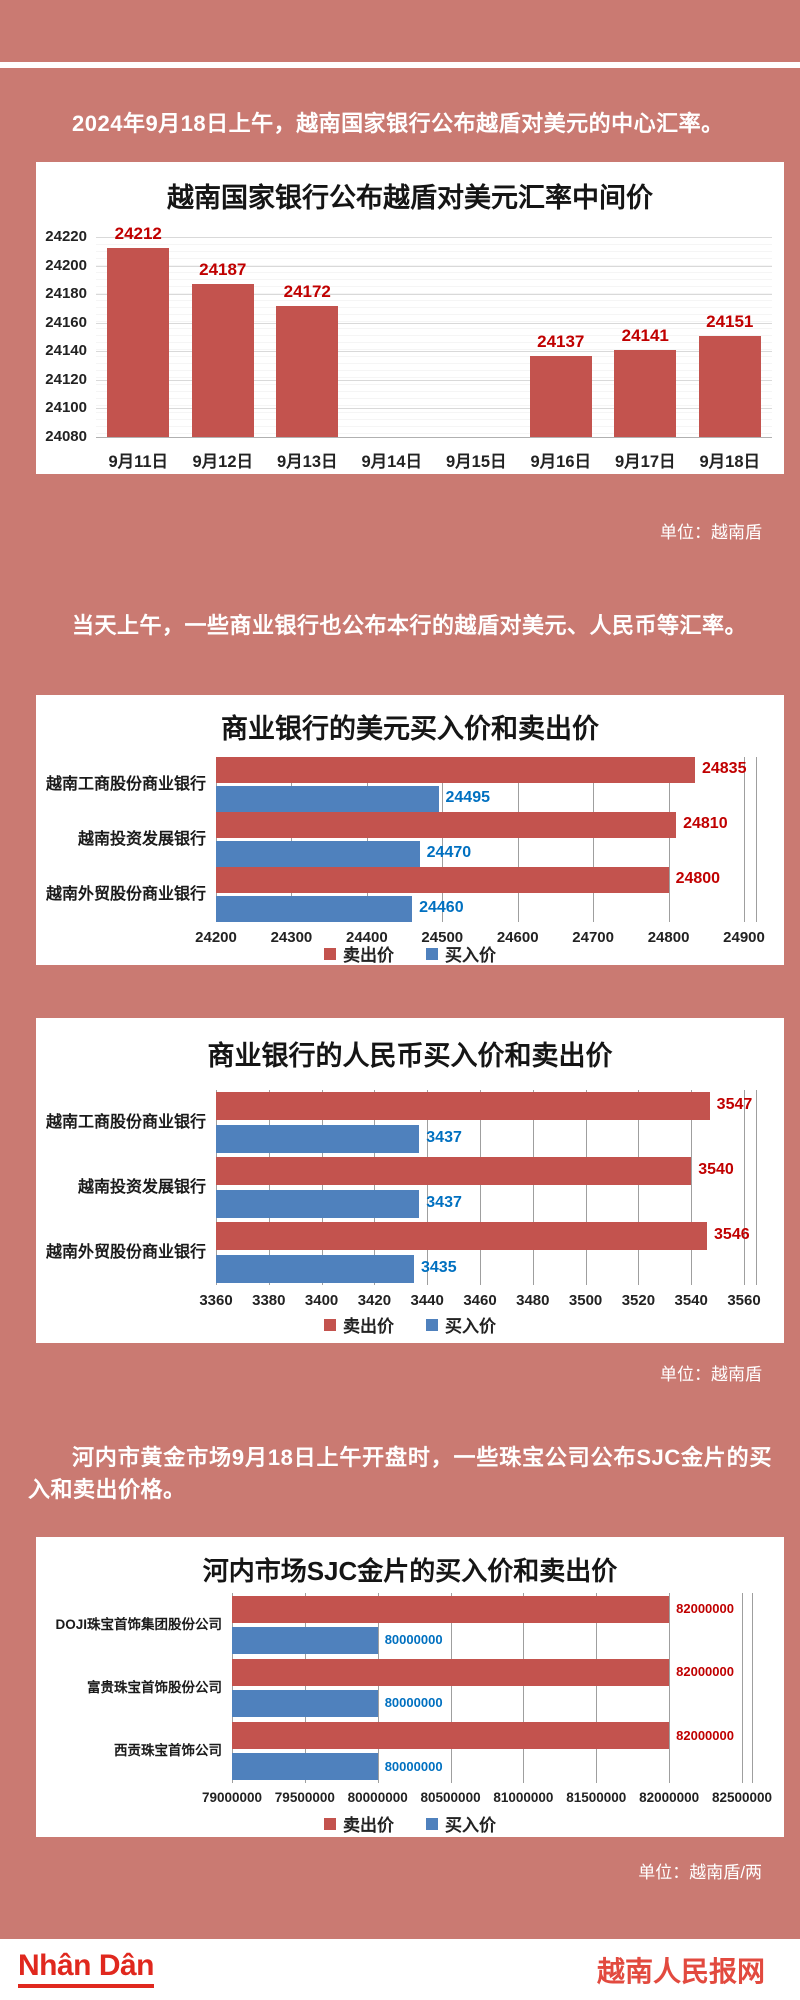 This screenshot has height=2000, width=800. What do you see at coordinates (291, 937) in the screenshot?
I see `x-axis-tick-label: 24300` at bounding box center [291, 937].